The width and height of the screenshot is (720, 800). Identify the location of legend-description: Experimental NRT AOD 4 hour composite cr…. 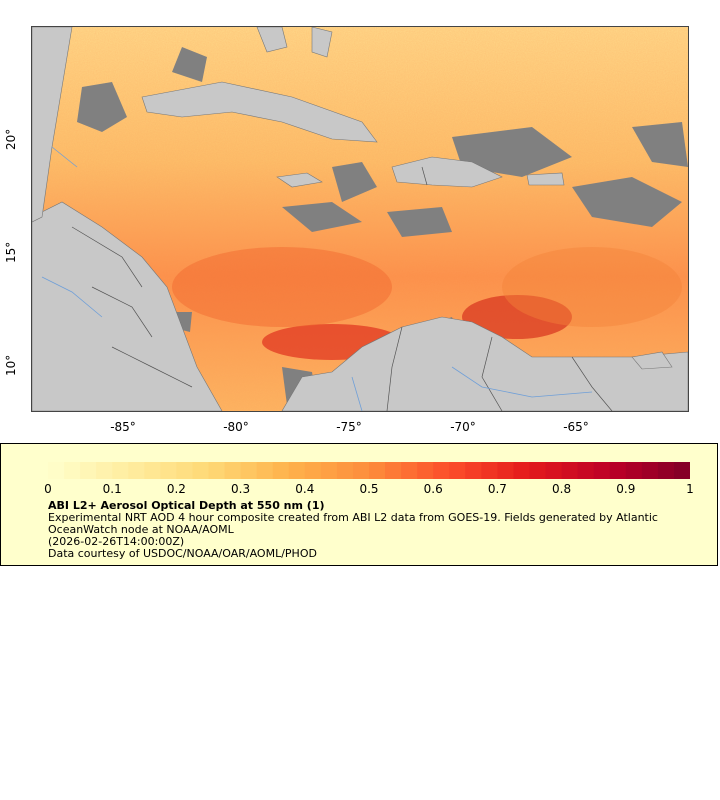
(353, 523).